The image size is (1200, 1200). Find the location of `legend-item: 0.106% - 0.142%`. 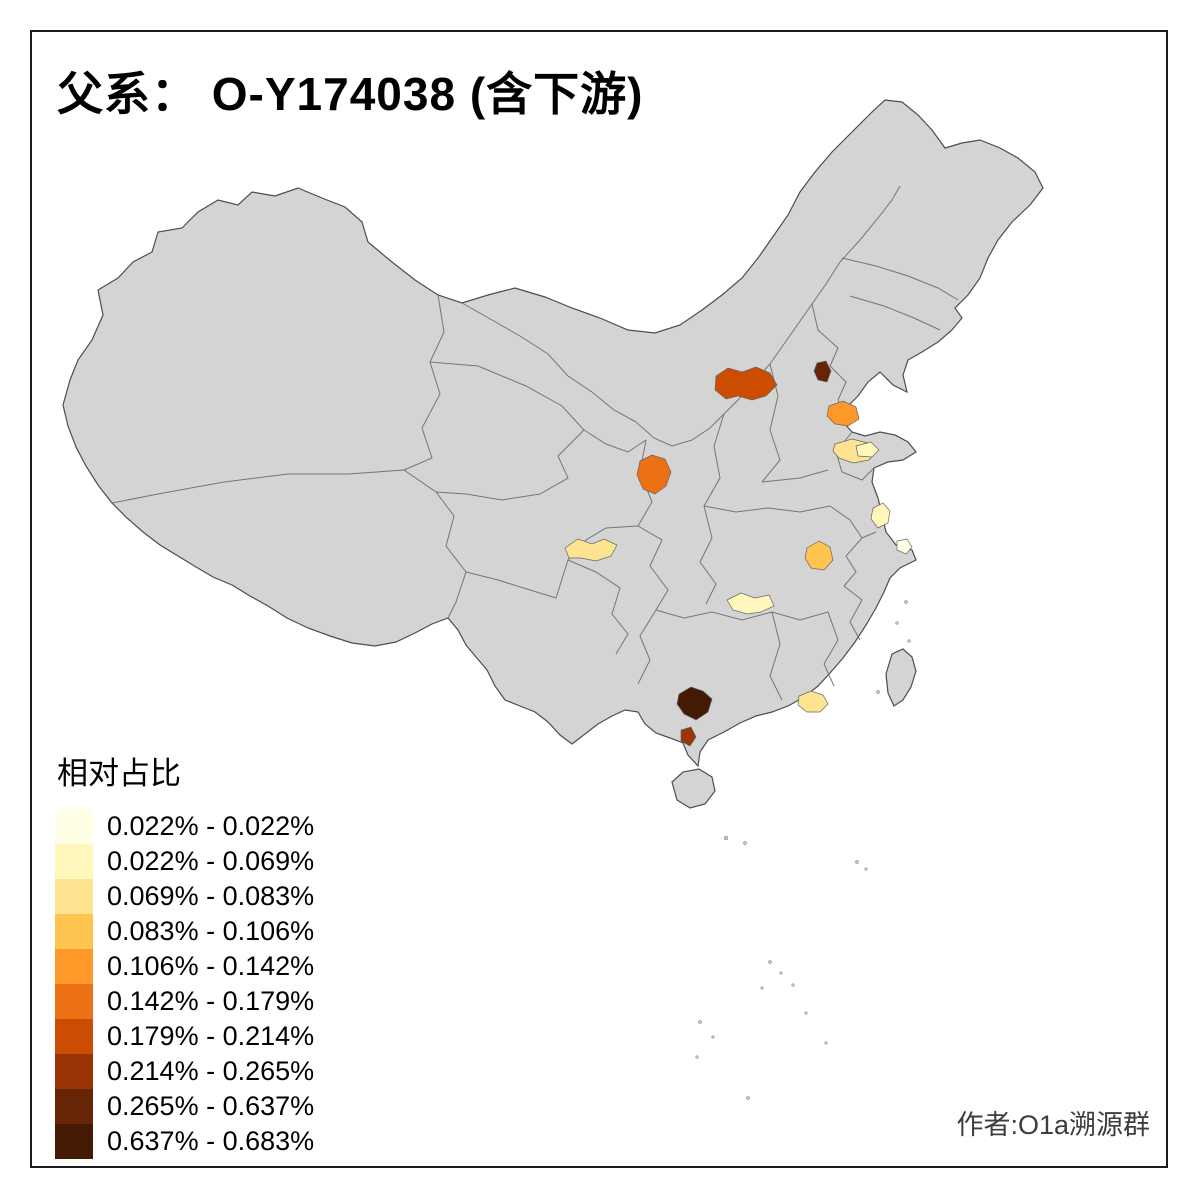

legend-item: 0.106% - 0.142% is located at coordinates (184, 966).